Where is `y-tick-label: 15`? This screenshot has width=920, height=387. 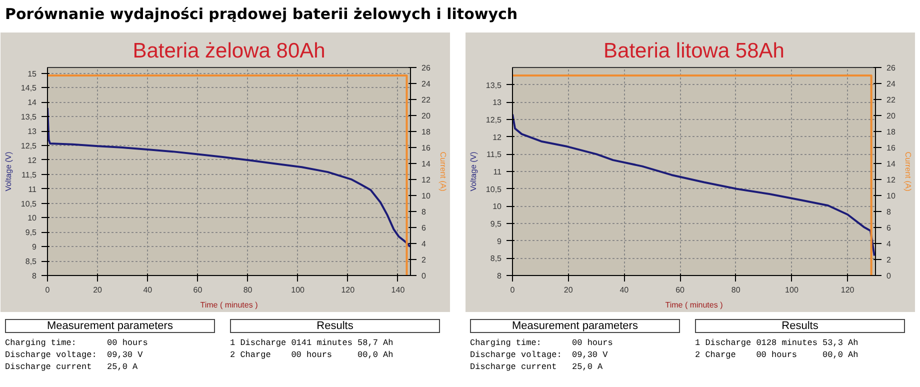
y-tick-label: 15 is located at coordinates (33, 73).